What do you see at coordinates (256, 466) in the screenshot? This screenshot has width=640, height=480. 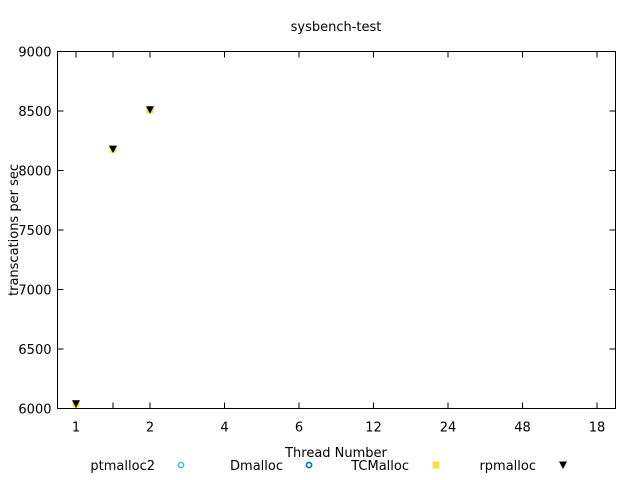 I see `legend-label: Dmalloc` at bounding box center [256, 466].